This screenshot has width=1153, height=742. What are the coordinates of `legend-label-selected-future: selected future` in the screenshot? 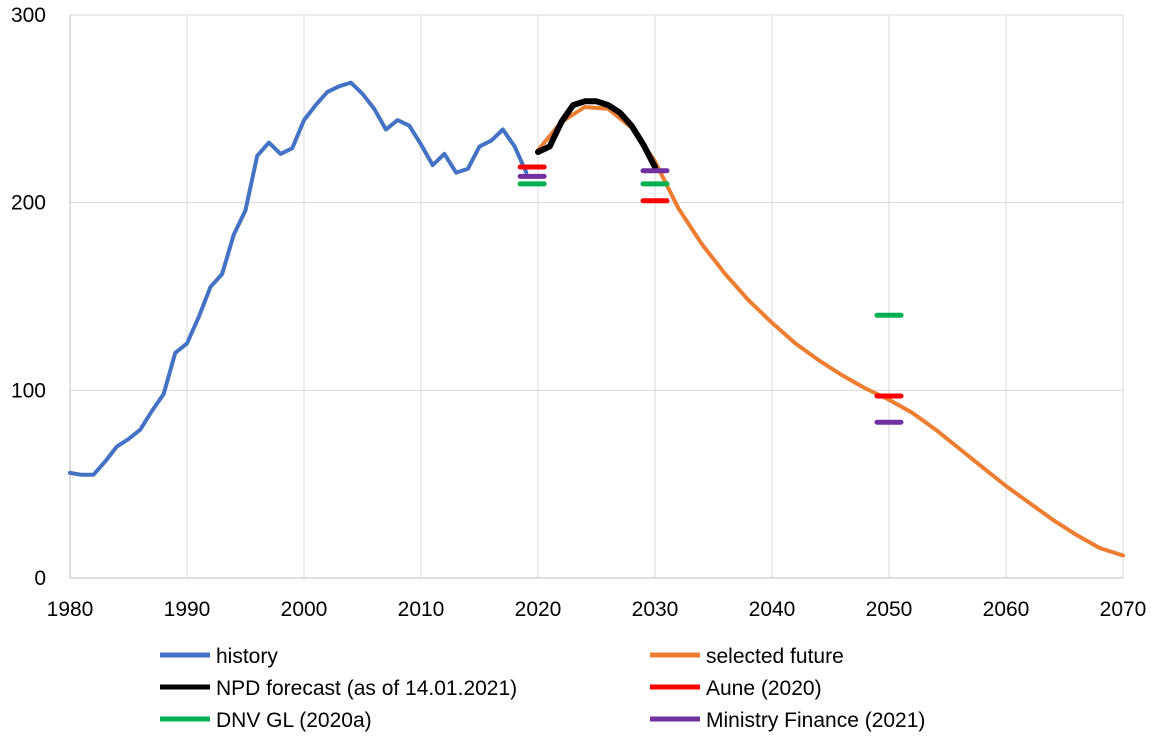 It's located at (775, 656).